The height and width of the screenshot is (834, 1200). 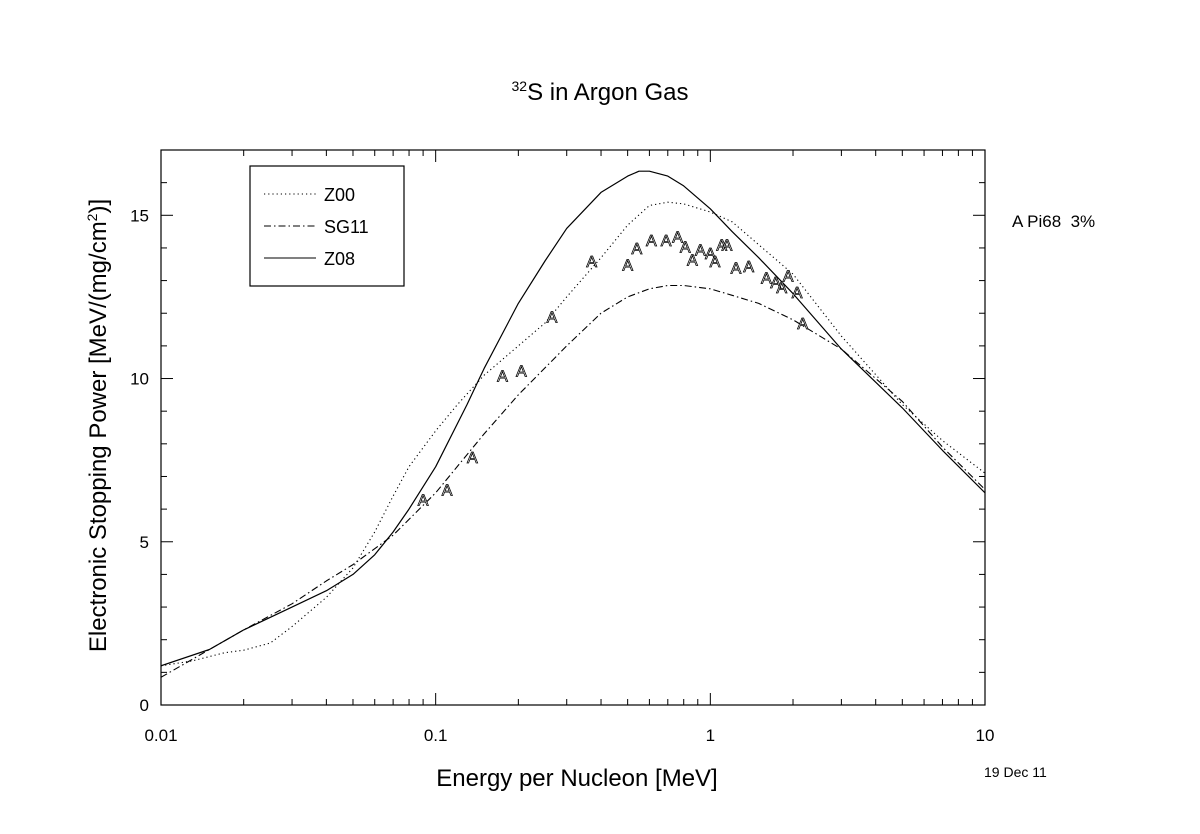 I want to click on y-axis-label: Electronic Stopping Power [MeV/(mg/cm2)], so click(x=98, y=425).